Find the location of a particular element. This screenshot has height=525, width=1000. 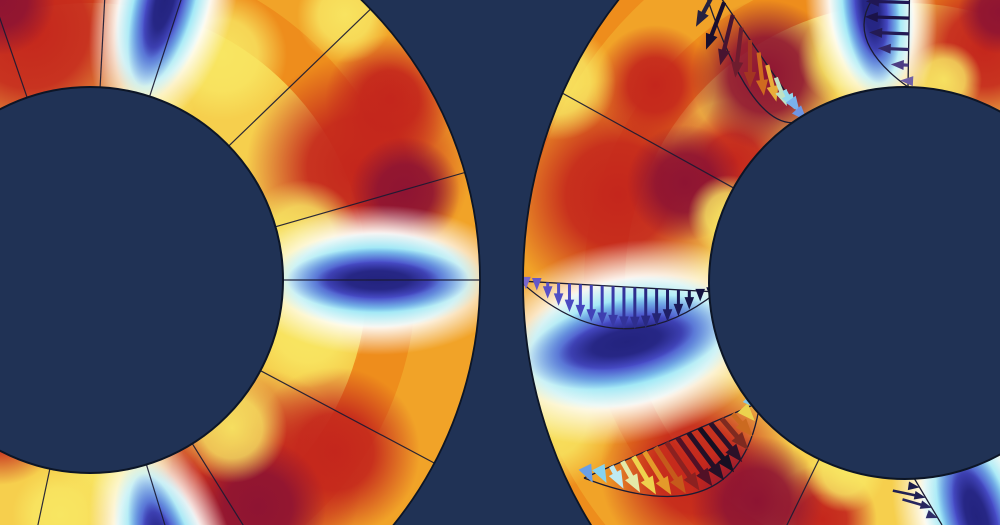

arrow-fan-bottom-left is located at coordinates (669, 445).